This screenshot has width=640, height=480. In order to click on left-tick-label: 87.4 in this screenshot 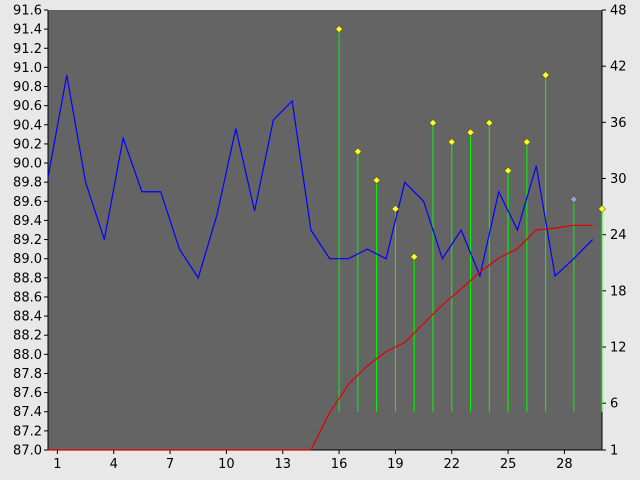, I will do `click(27, 412)`.